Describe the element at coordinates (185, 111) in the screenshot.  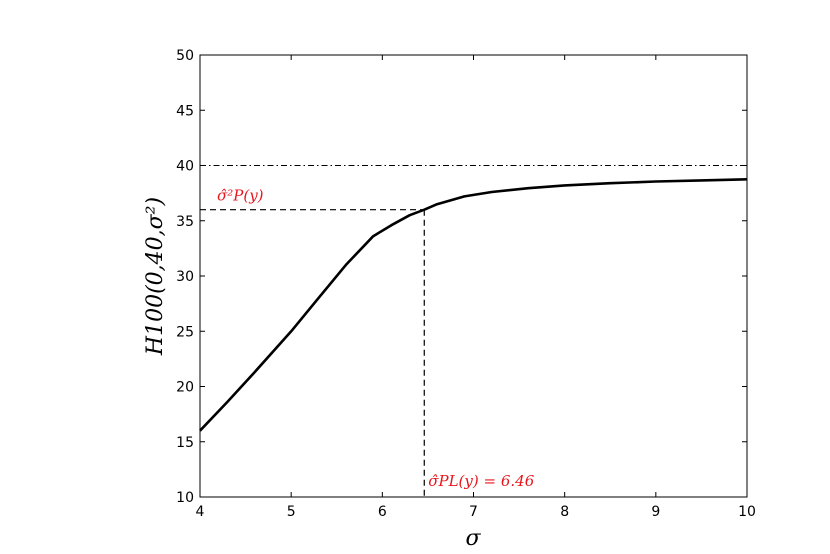
I see `y-tick-label: 45` at that location.